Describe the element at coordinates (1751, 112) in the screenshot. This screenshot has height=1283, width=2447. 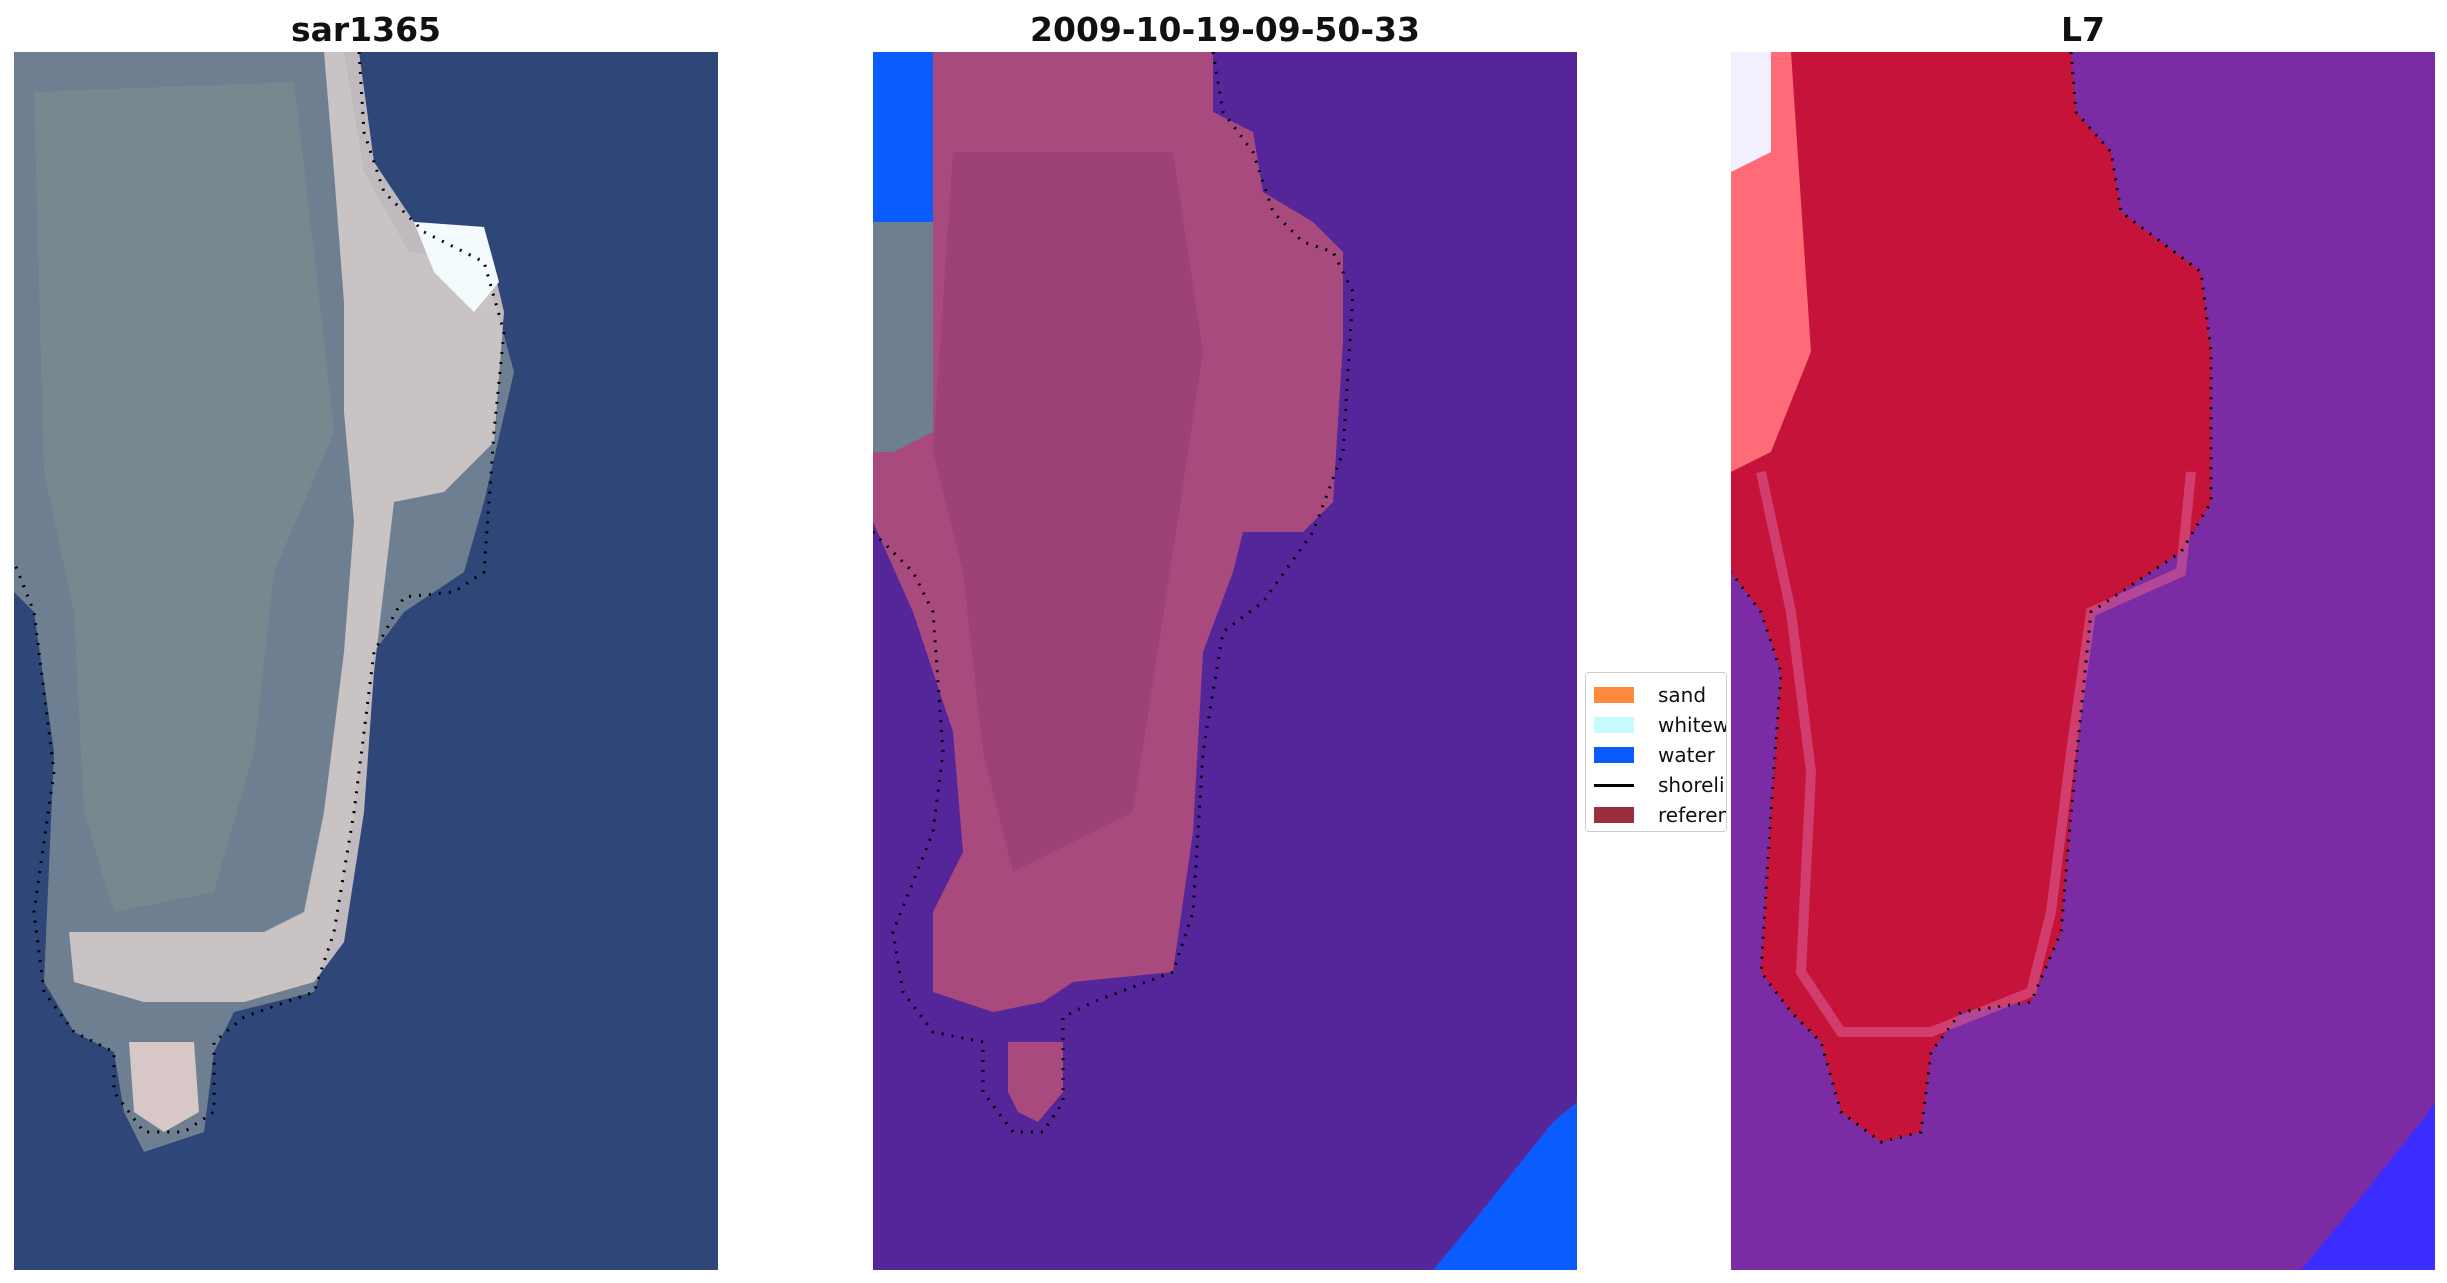
I see `mndwi-left-band-top` at that location.